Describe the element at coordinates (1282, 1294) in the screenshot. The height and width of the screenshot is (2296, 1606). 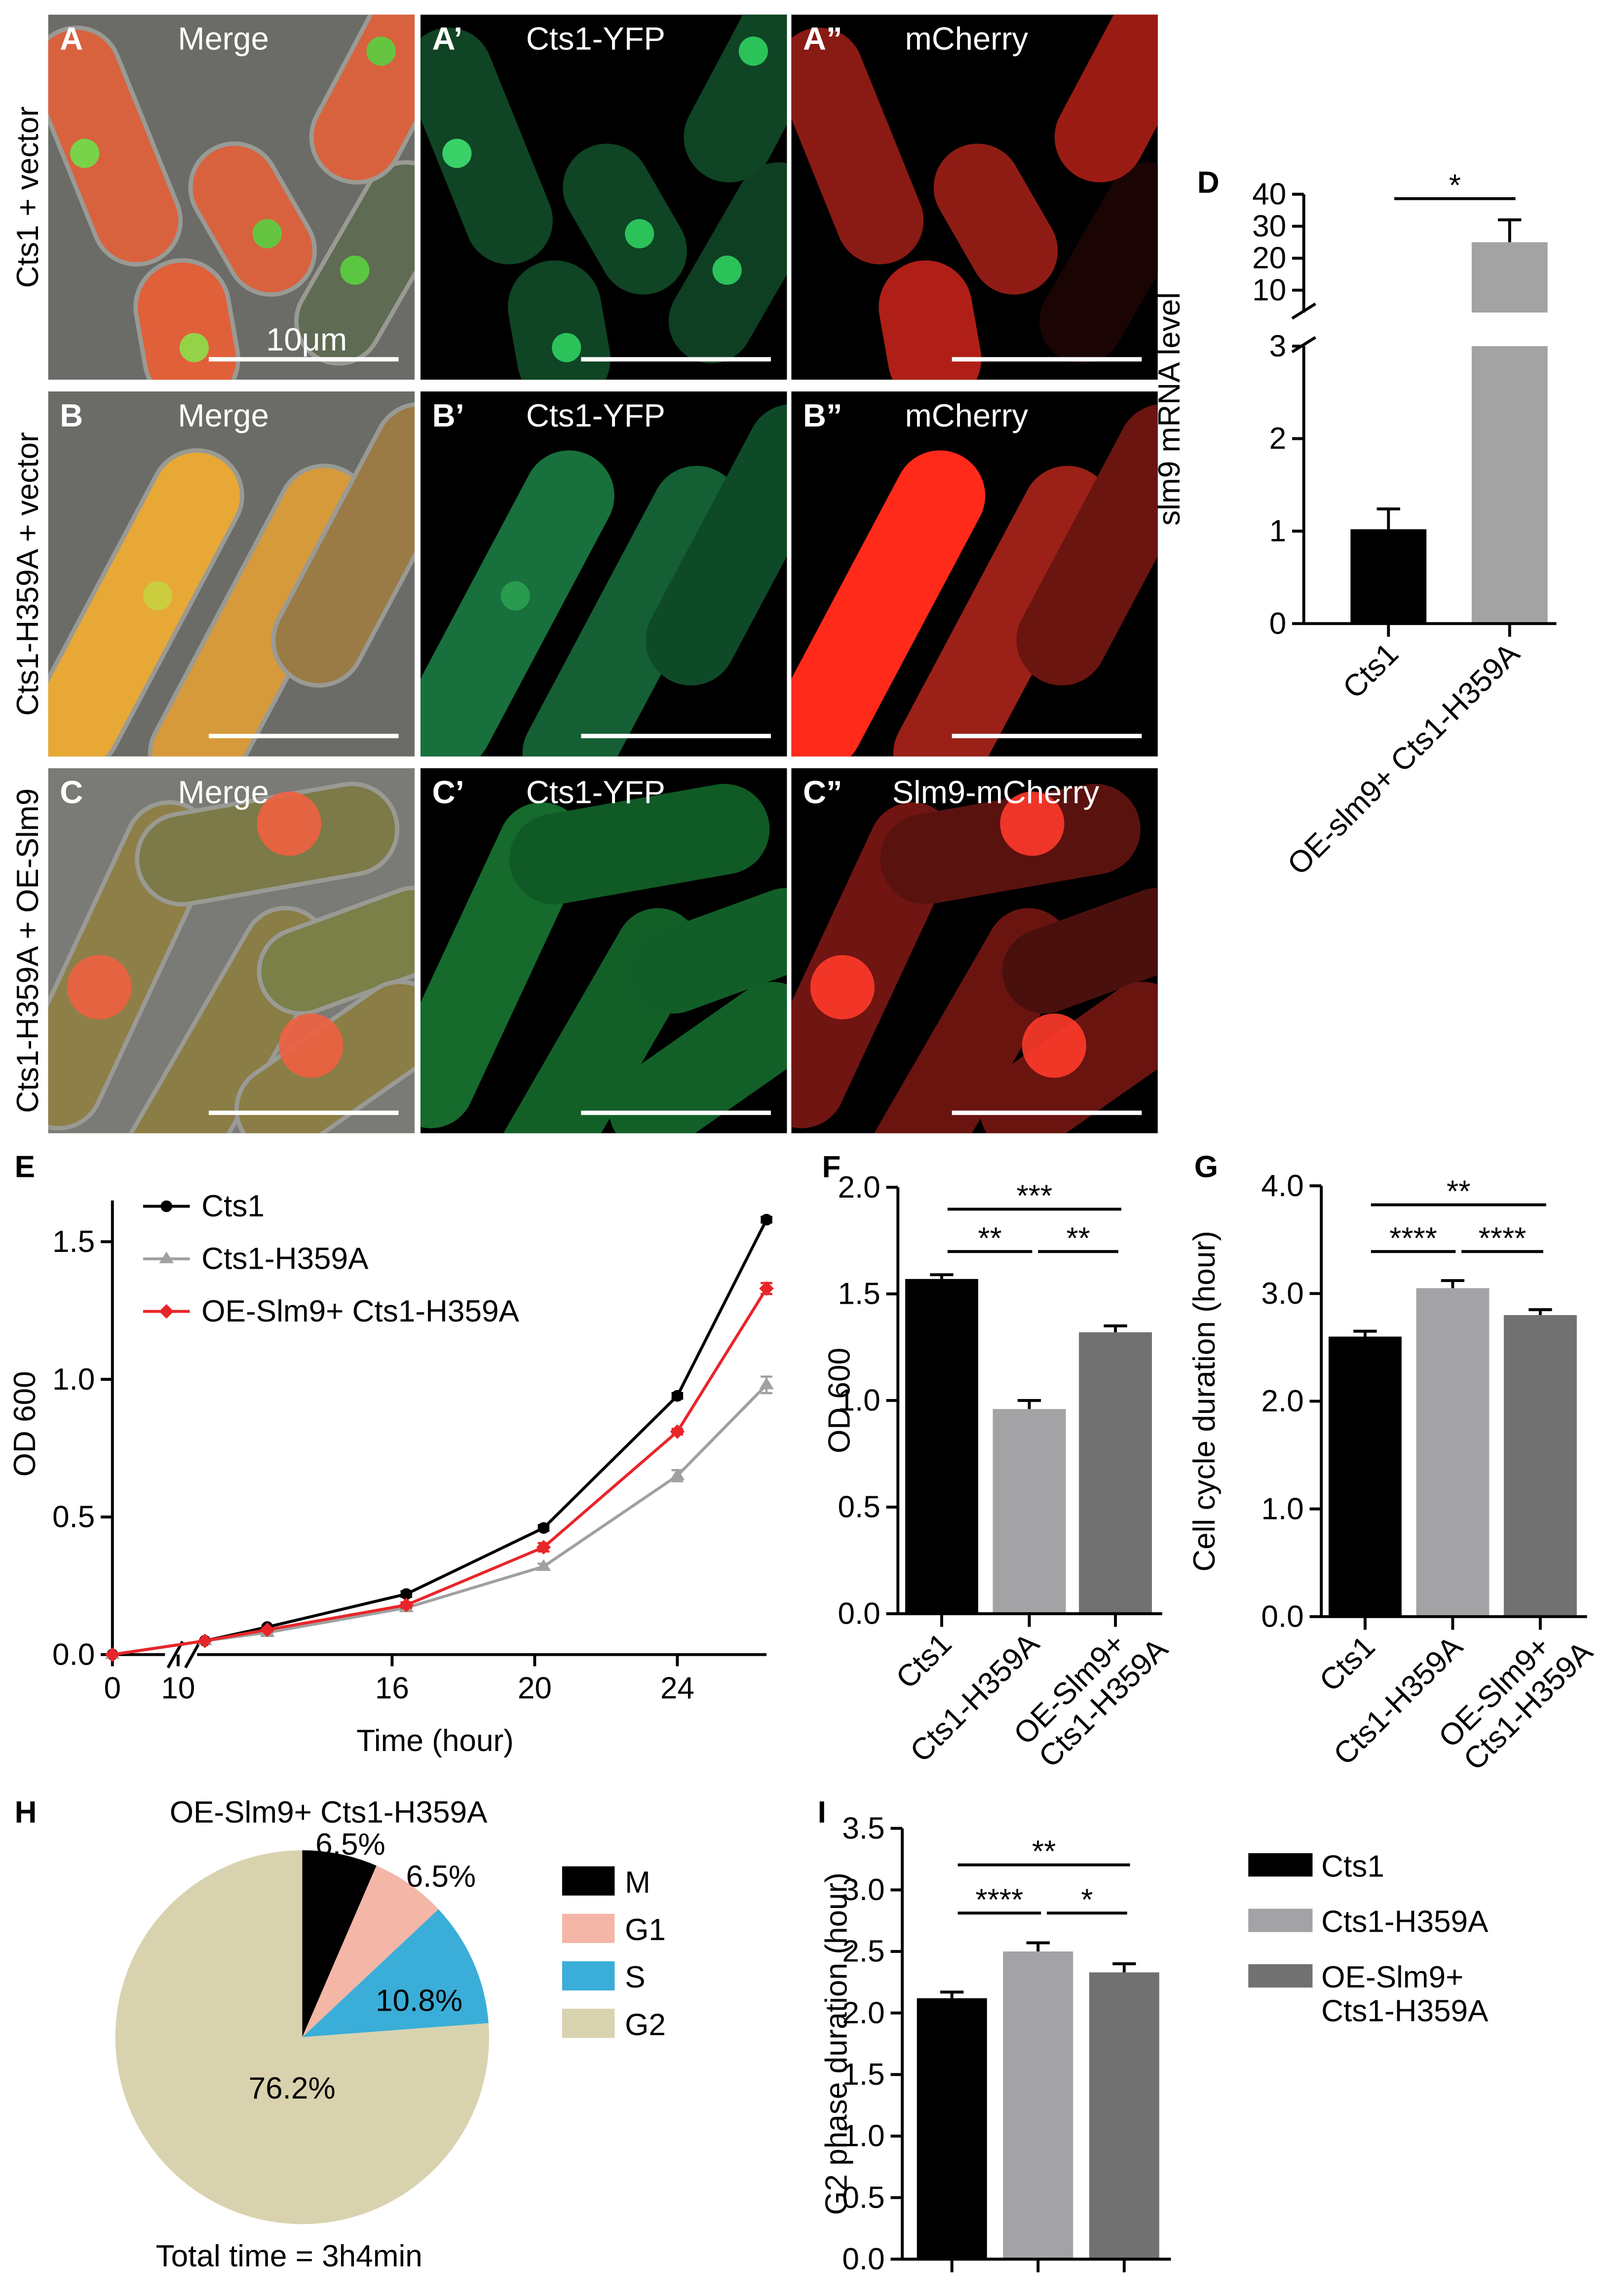
I see `y-tick-label: 3.0` at that location.